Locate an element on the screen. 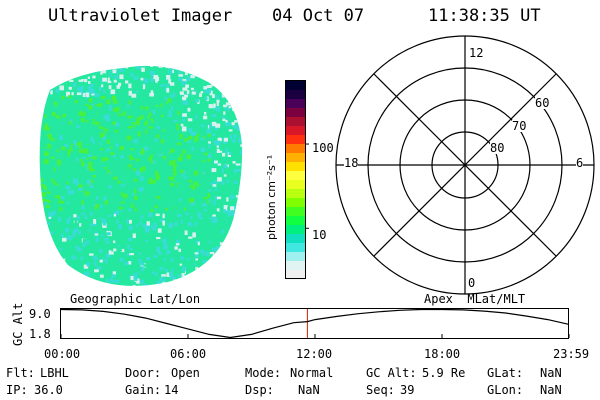  x-tick-0600: 06:00 is located at coordinates (188, 354).